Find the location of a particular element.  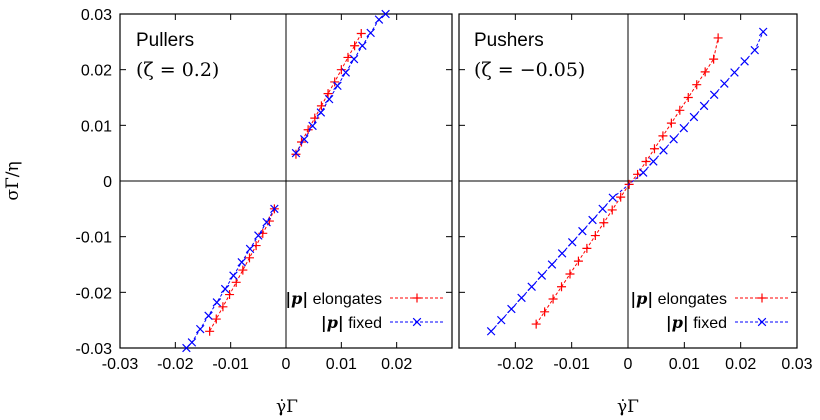

pullers-legend-entry: |p| elongates is located at coordinates (364, 298).